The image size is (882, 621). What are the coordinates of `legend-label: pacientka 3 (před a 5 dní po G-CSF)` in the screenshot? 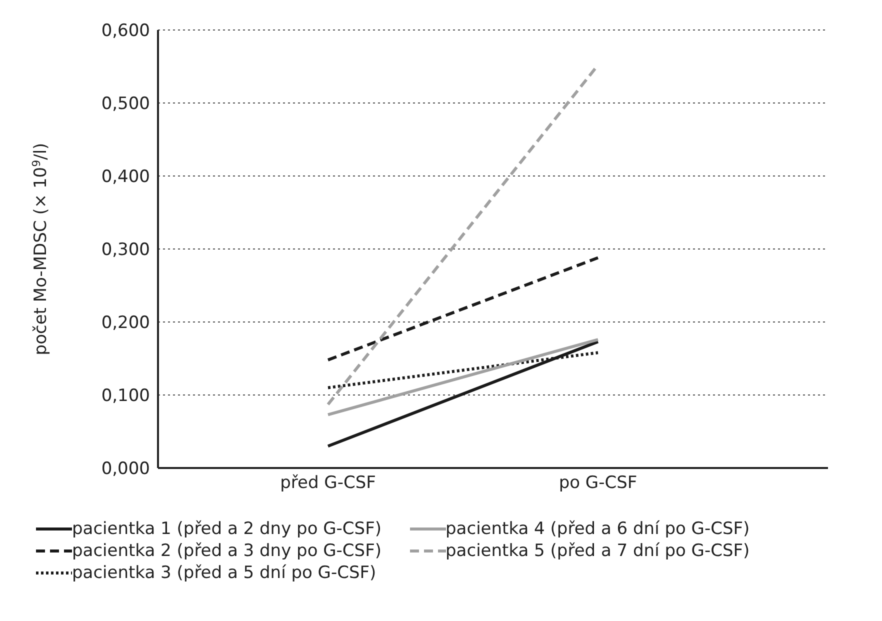 It's located at (224, 573).